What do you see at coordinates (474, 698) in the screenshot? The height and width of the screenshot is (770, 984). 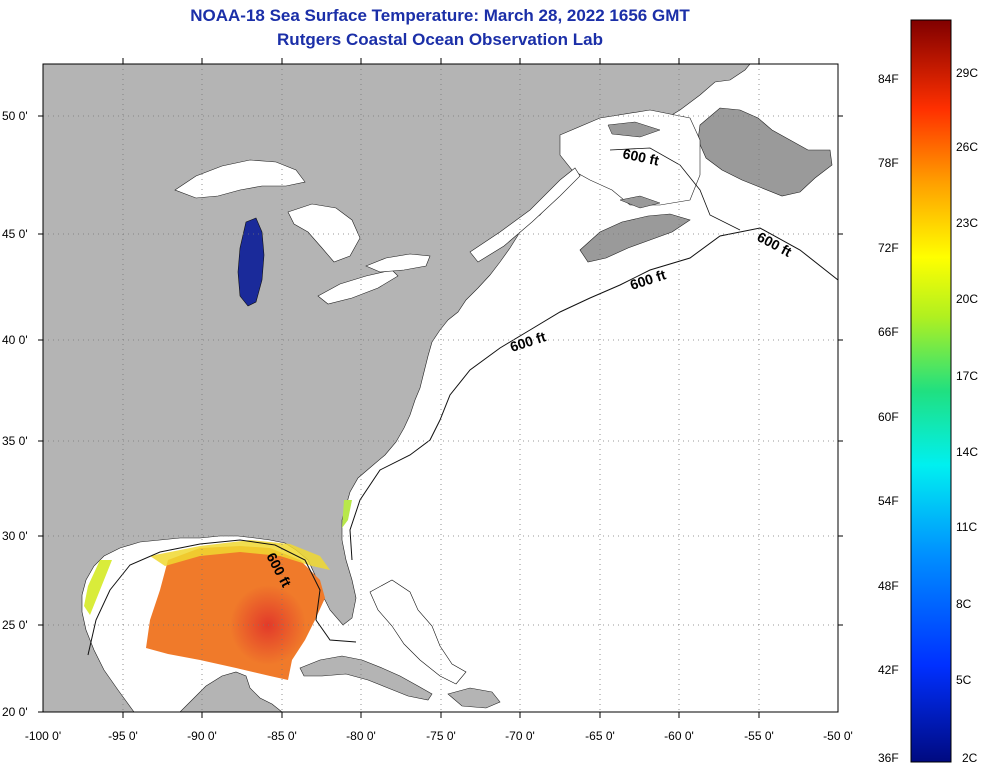 I see `land-hispaniola` at bounding box center [474, 698].